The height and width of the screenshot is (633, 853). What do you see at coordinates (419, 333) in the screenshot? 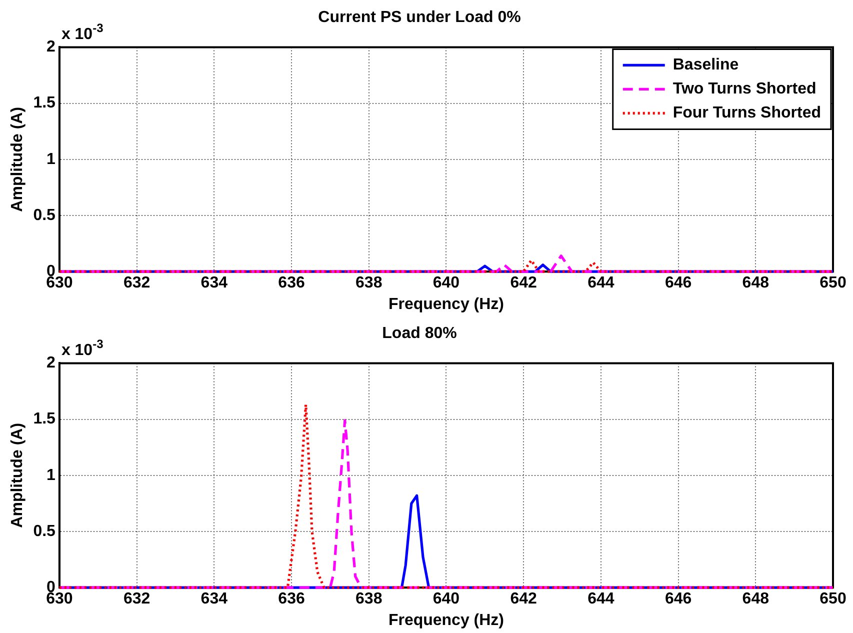
I see `chart-title: Load 80%` at bounding box center [419, 333].